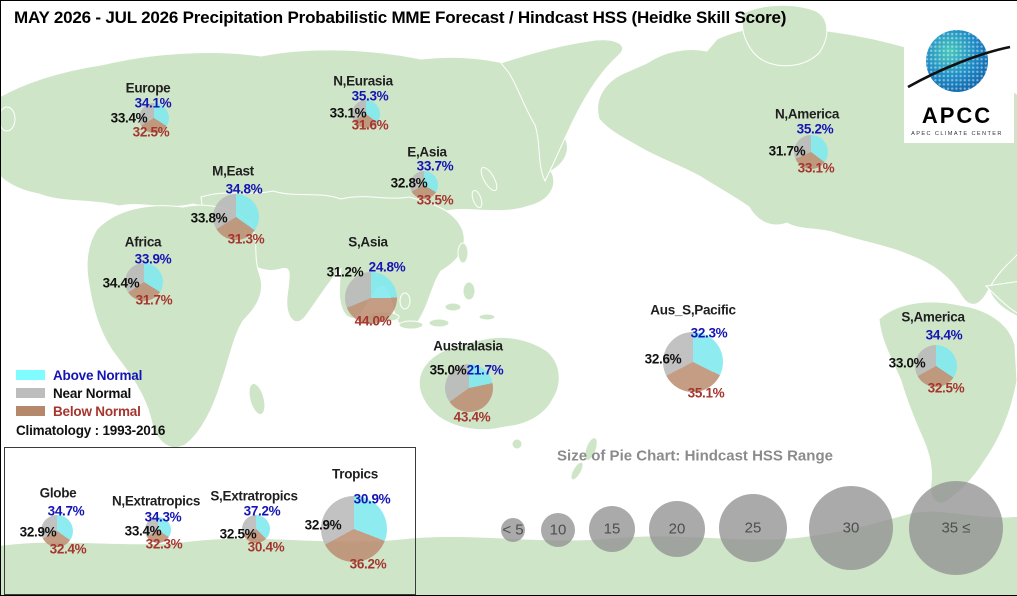 This screenshot has width=1017, height=596. Describe the element at coordinates (266, 547) in the screenshot. I see `below-normal-value: 30.4%` at that location.